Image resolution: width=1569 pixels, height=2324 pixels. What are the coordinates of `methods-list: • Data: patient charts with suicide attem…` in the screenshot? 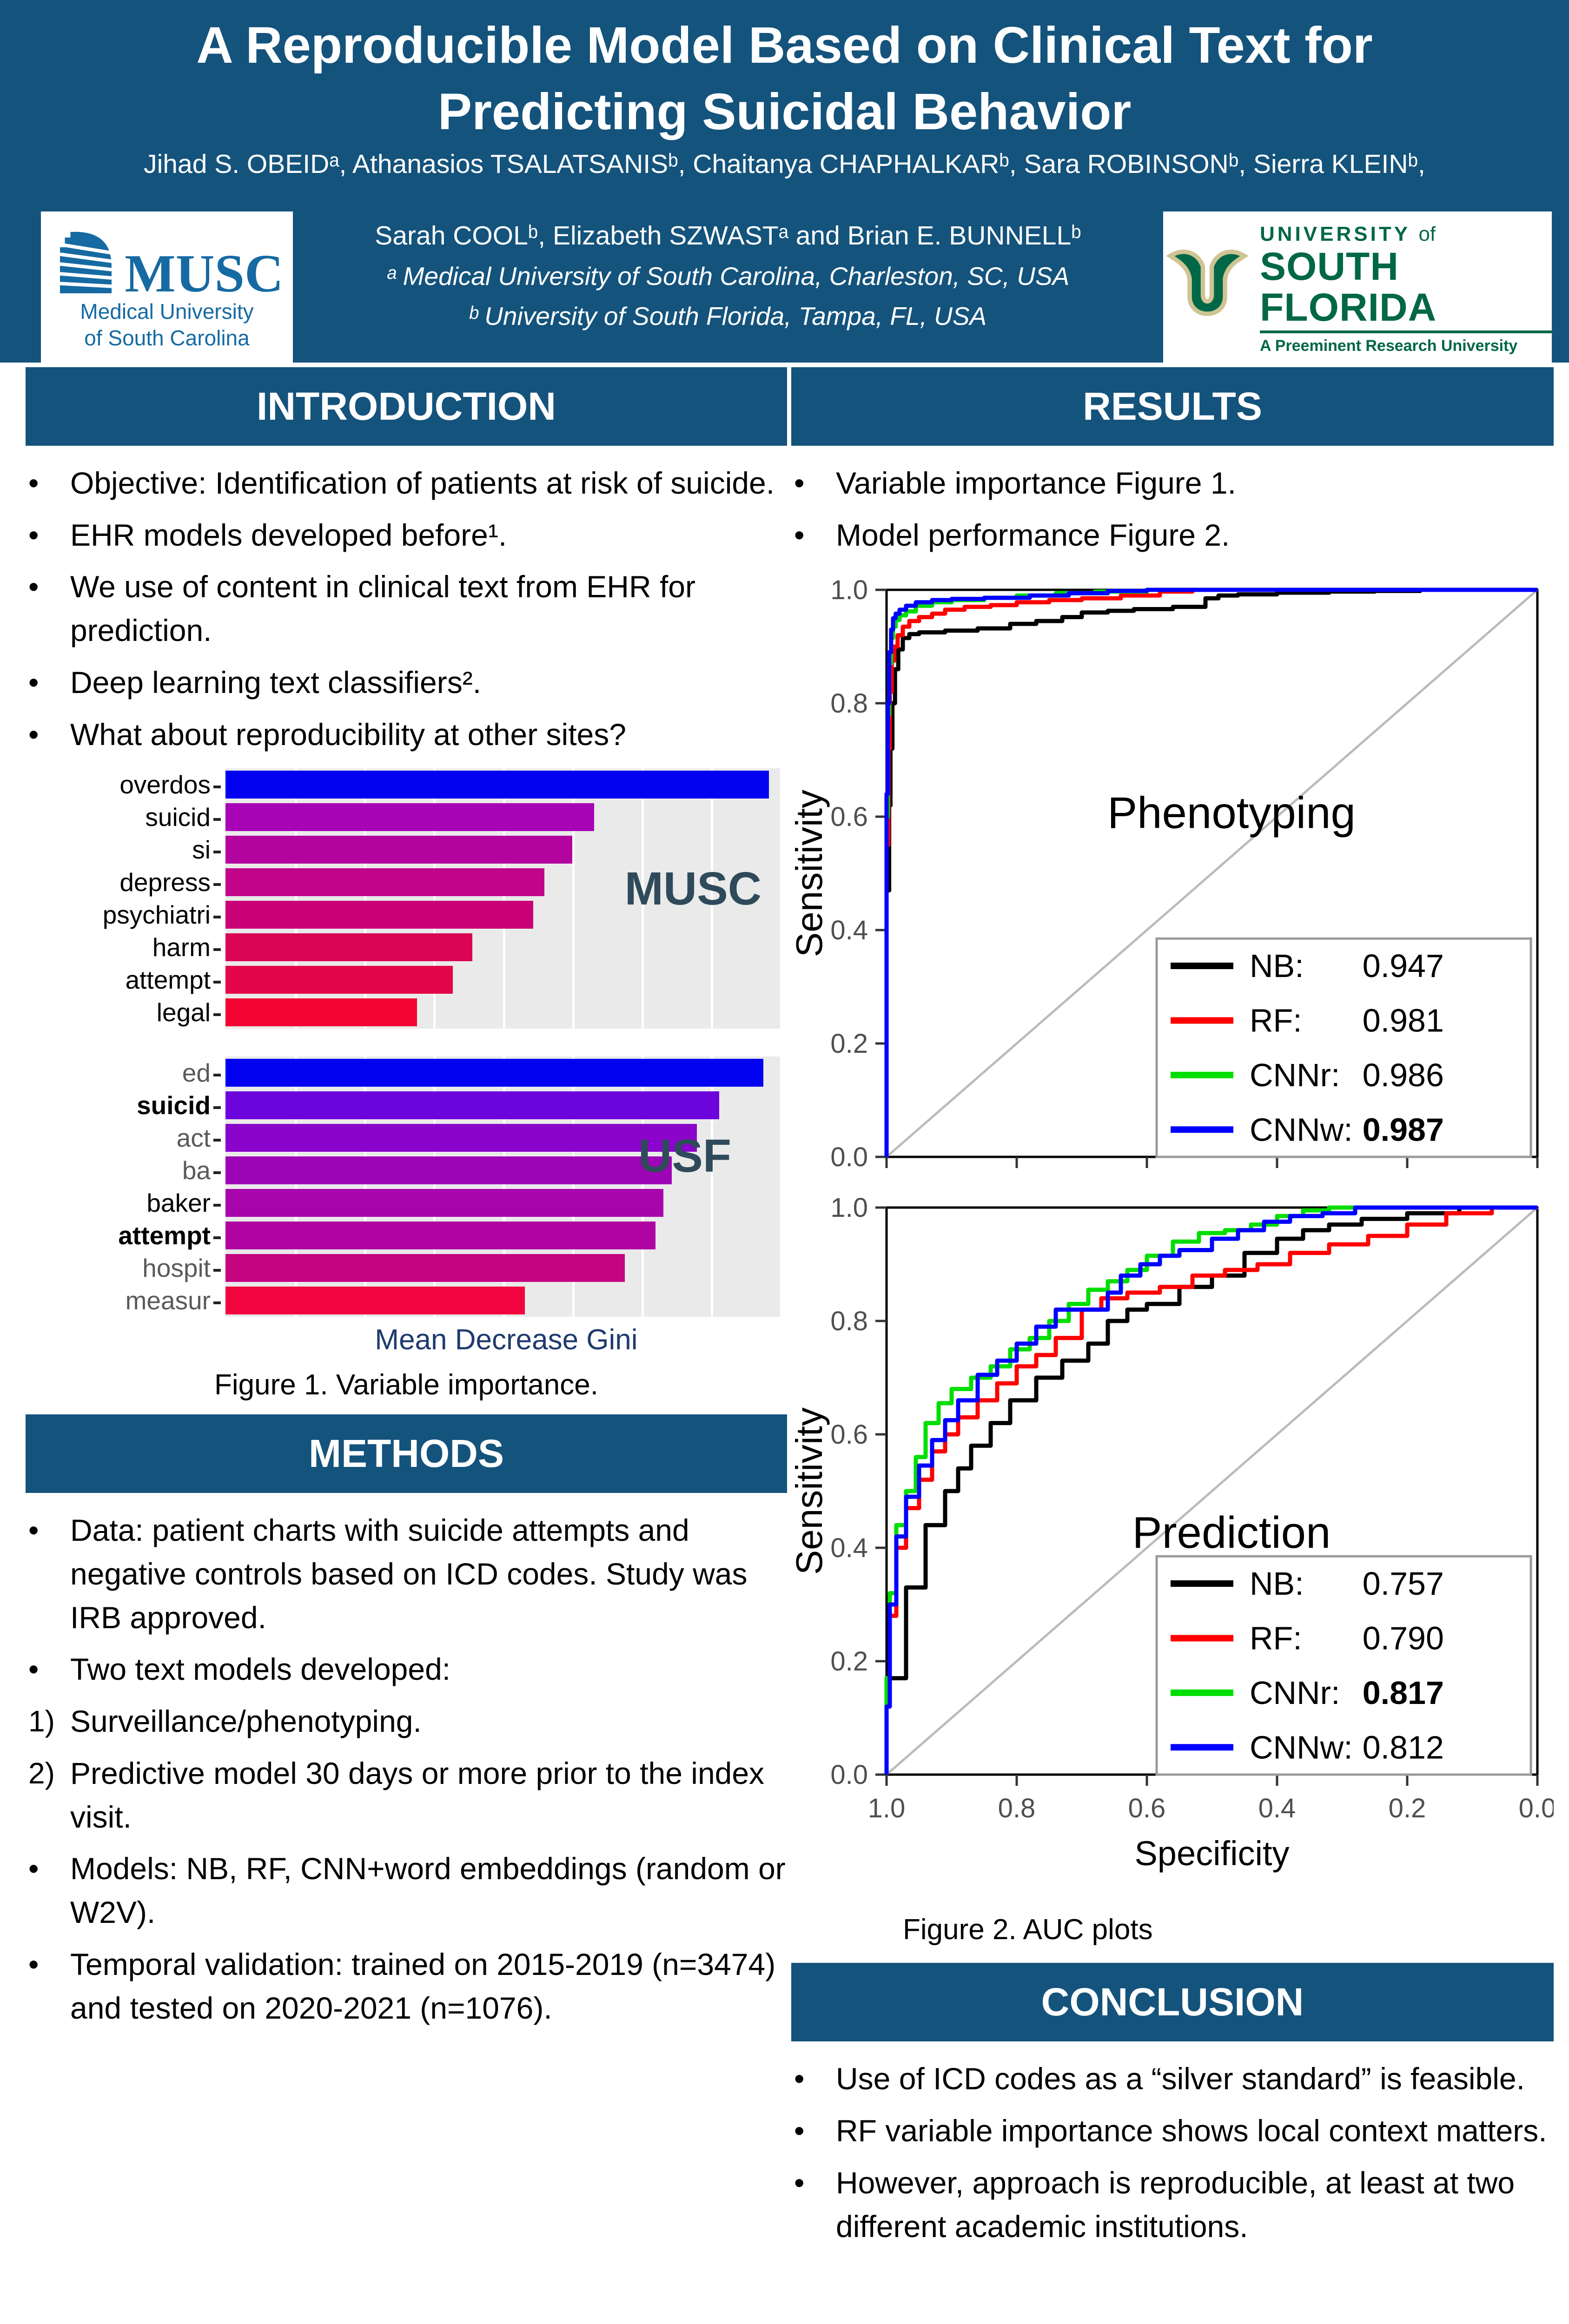 It's located at (406, 1769).